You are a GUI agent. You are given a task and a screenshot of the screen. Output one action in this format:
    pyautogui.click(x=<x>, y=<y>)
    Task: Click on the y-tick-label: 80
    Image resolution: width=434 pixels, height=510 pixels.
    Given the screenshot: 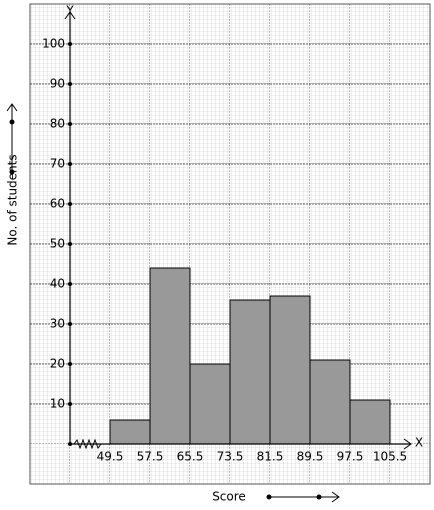 What is the action you would take?
    pyautogui.click(x=57, y=124)
    